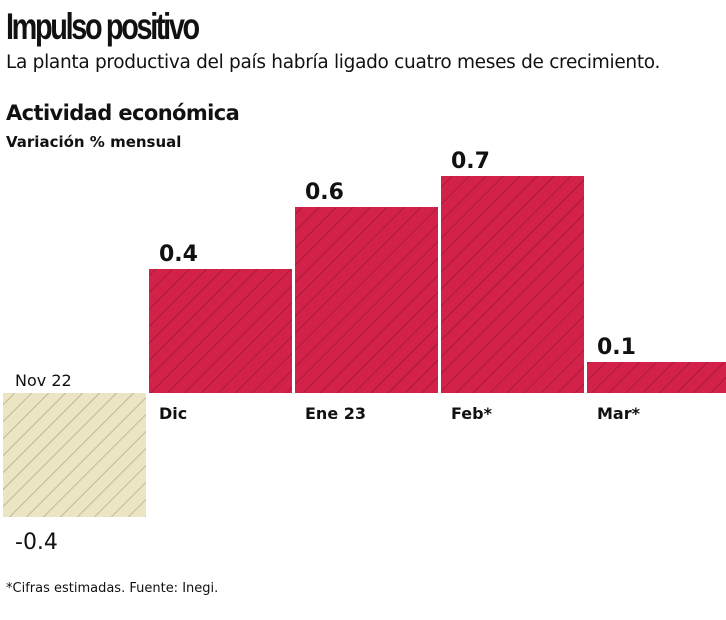  I want to click on category-label: Mar*, so click(619, 413).